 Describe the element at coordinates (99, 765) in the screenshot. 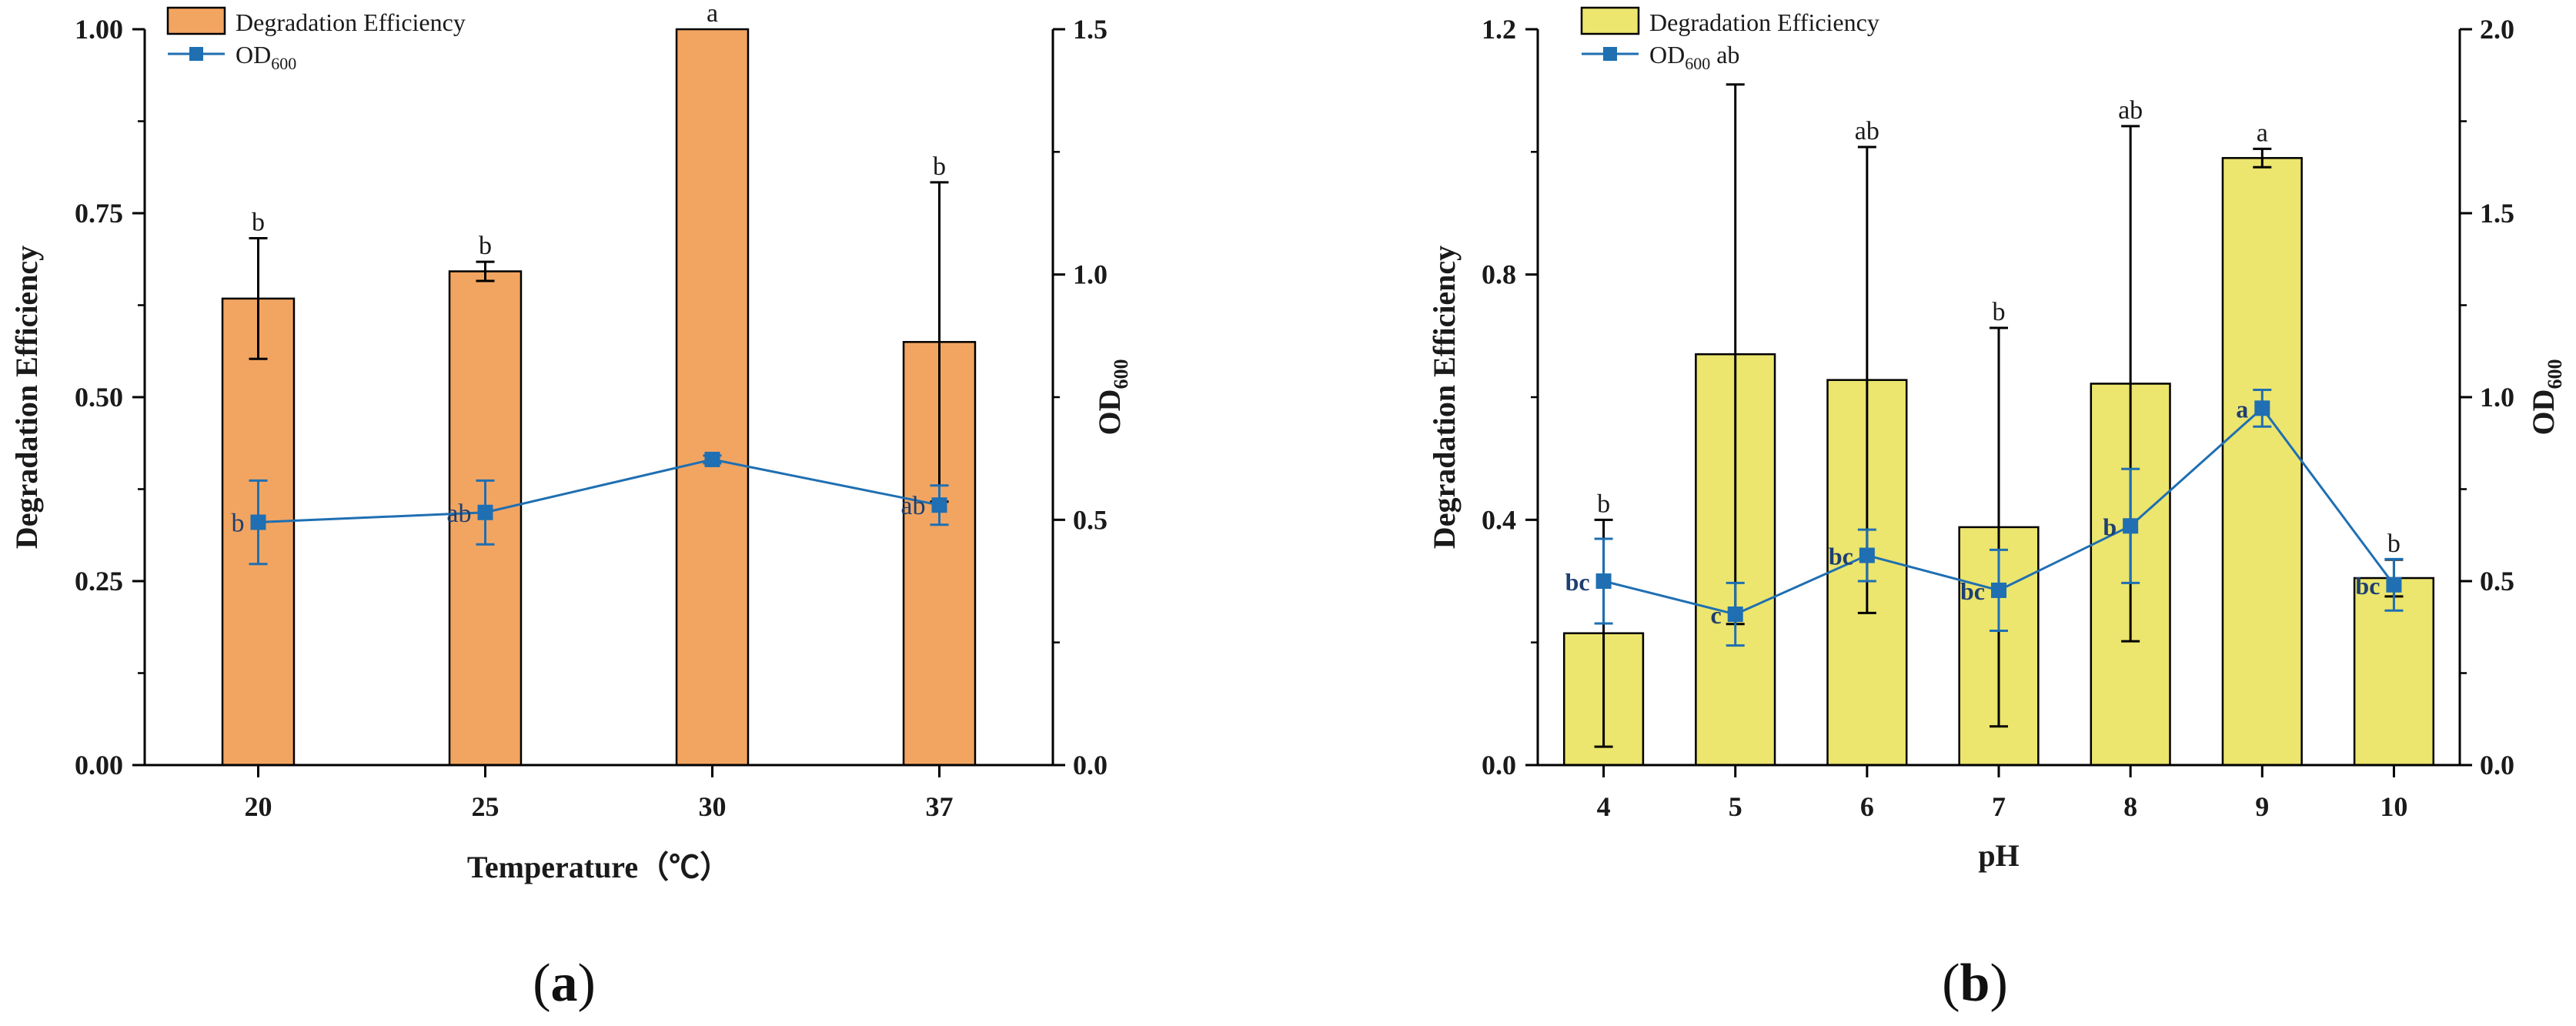

I see `y-tick-label: 0.00` at that location.